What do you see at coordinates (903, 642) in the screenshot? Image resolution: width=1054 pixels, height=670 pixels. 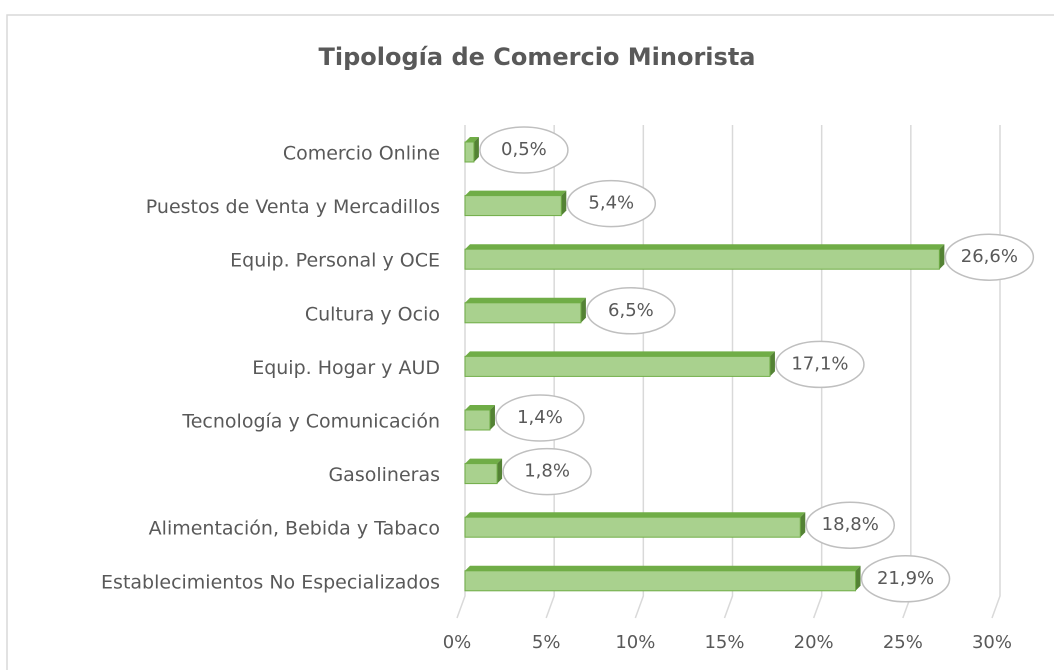 I see `x-tick-label: 25%` at bounding box center [903, 642].